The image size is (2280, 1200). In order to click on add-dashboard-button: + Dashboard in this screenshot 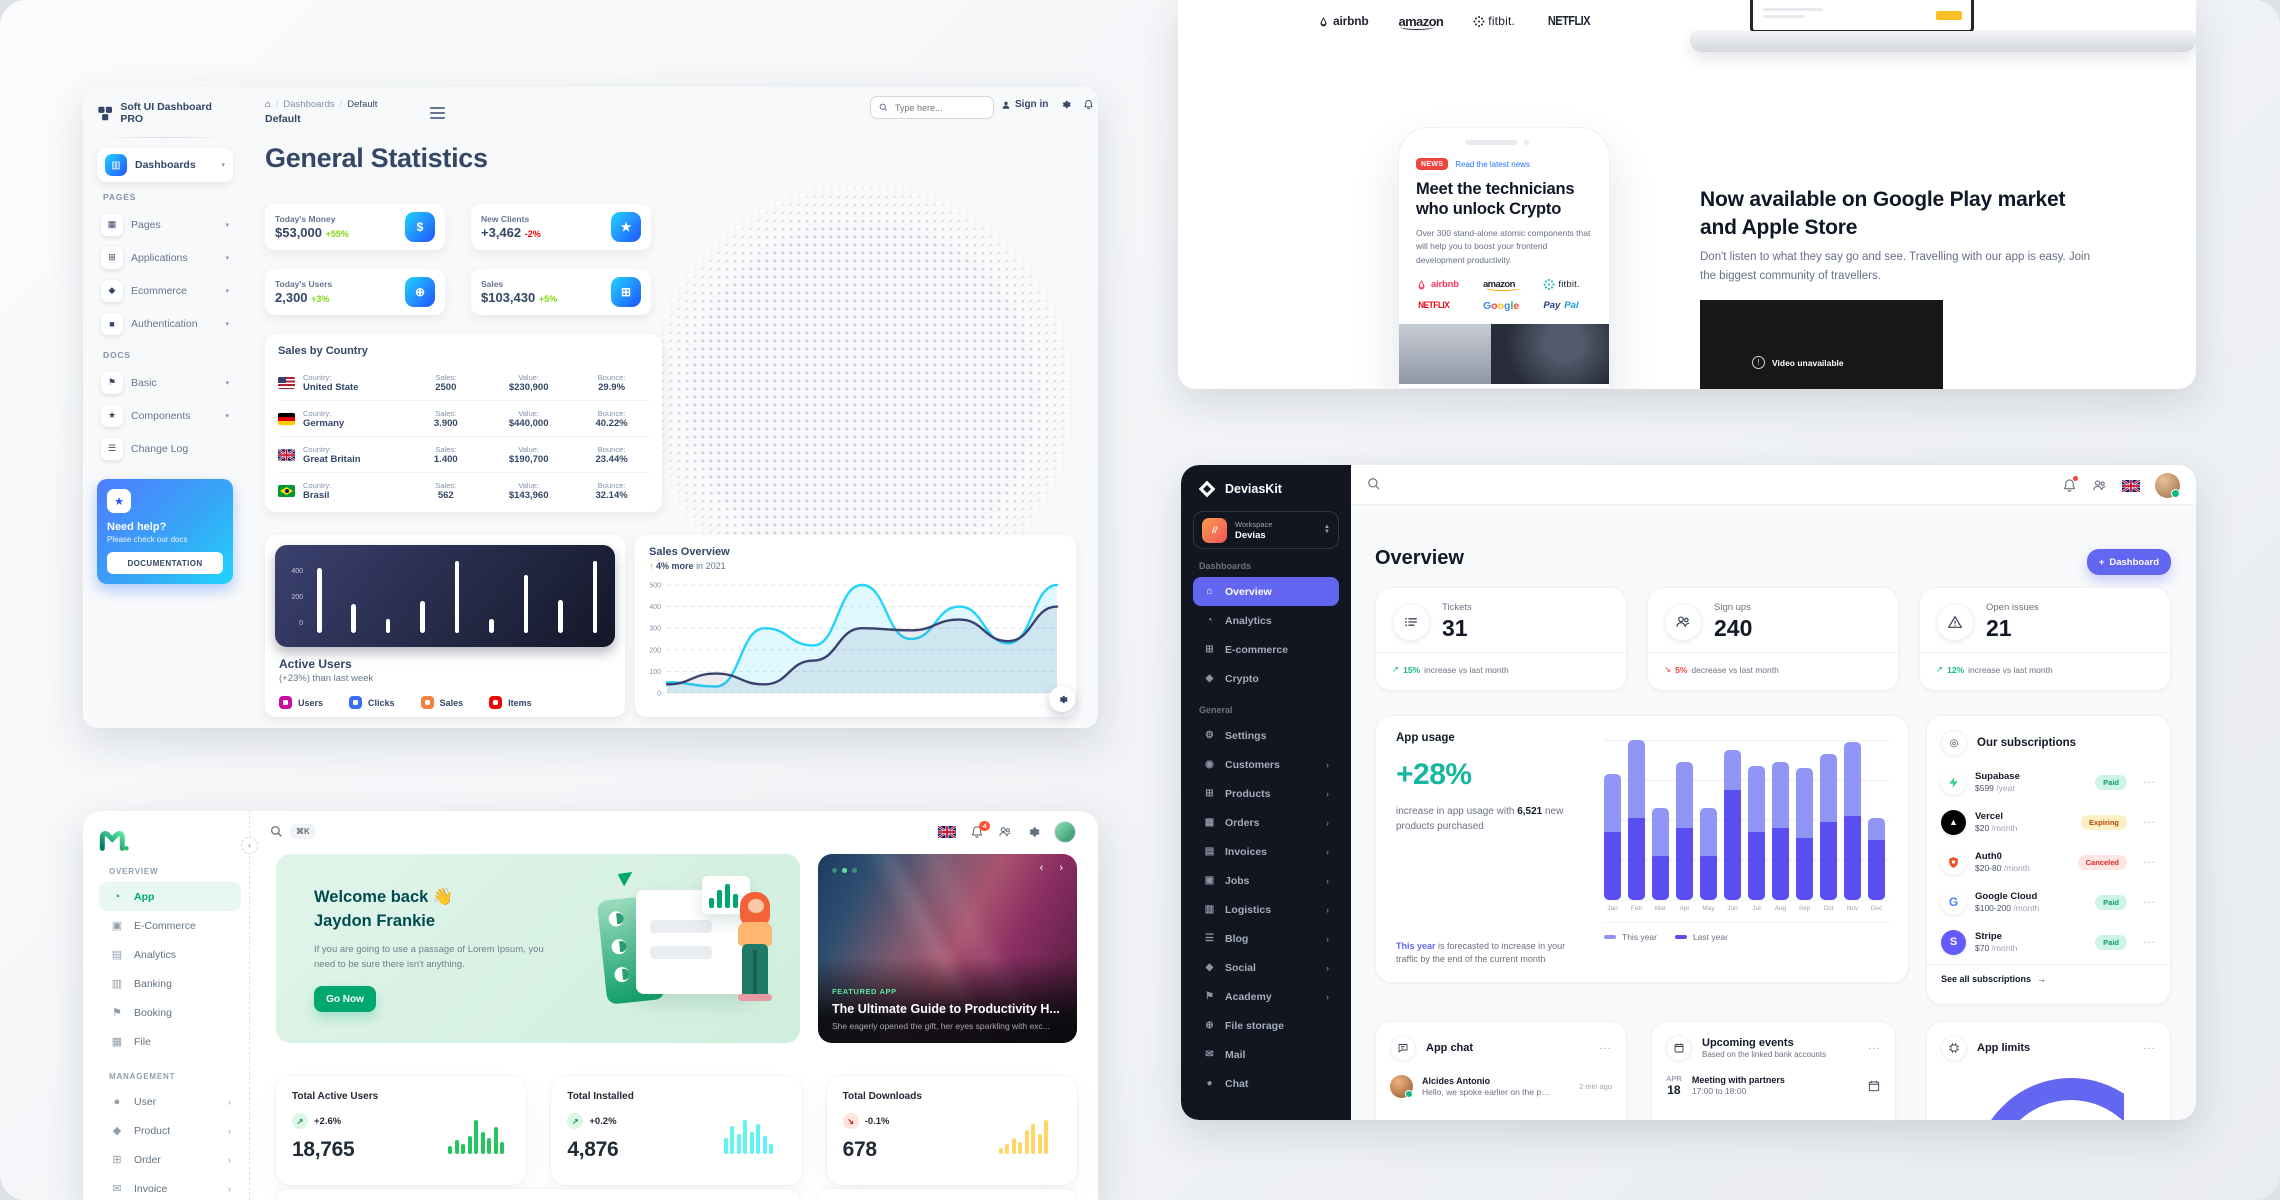, I will do `click(2128, 562)`.